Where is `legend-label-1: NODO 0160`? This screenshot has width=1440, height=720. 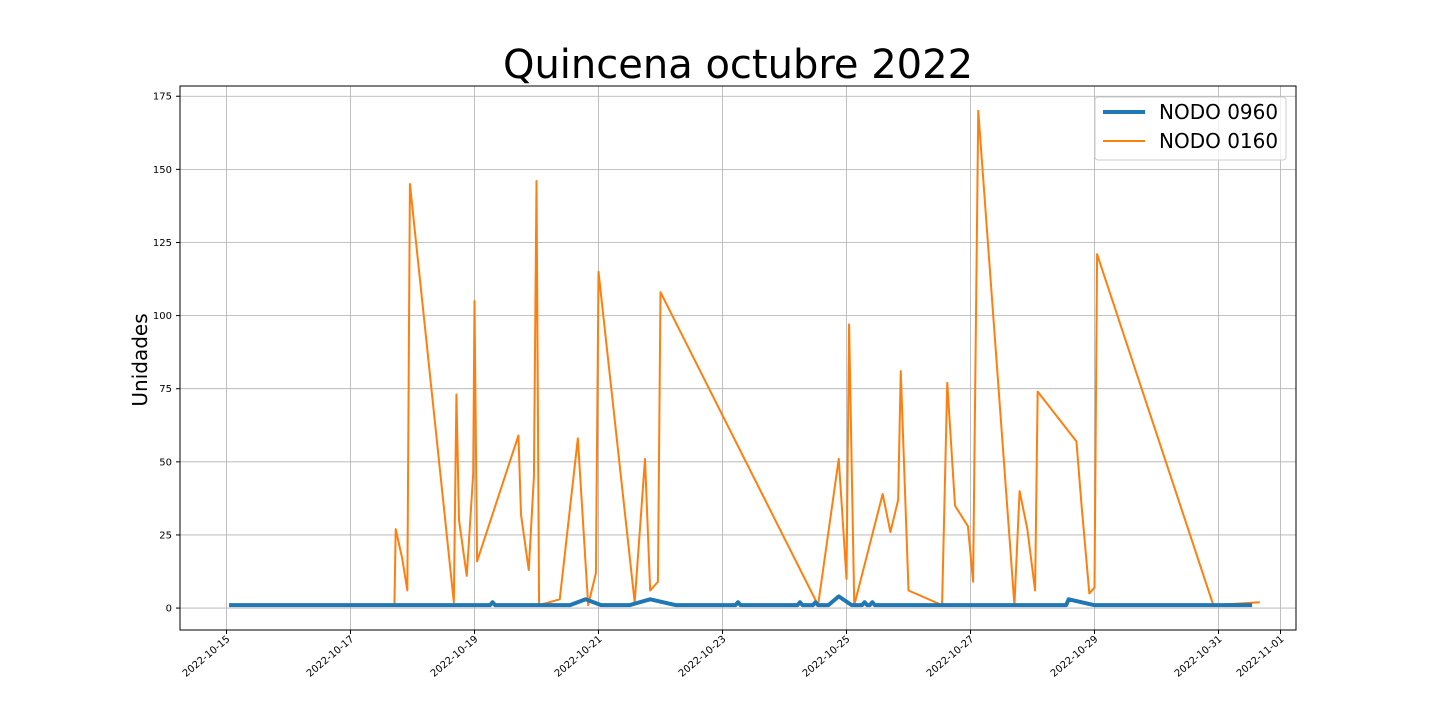 legend-label-1: NODO 0160 is located at coordinates (1218, 141).